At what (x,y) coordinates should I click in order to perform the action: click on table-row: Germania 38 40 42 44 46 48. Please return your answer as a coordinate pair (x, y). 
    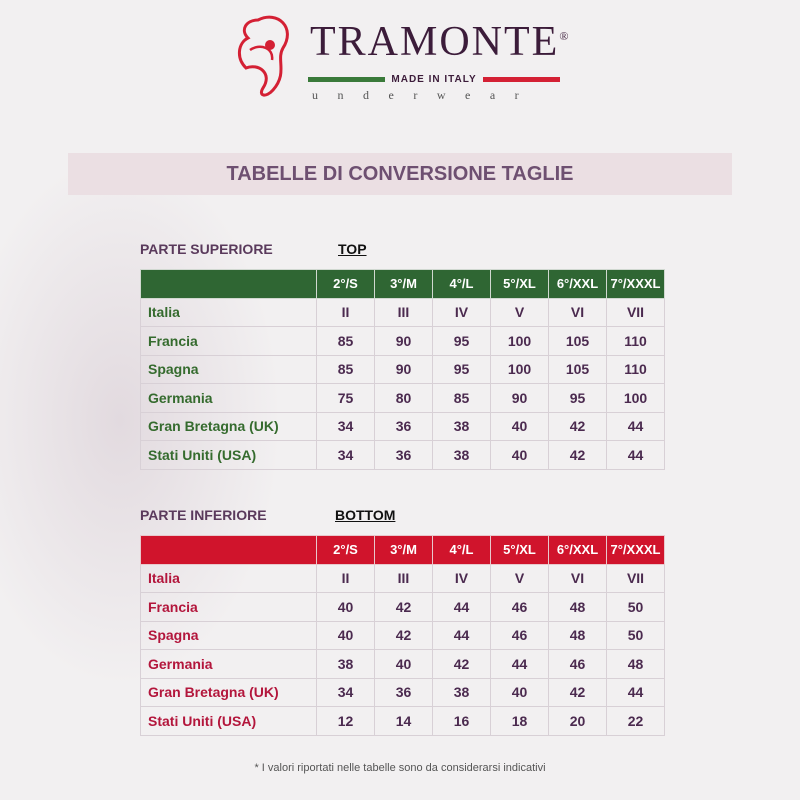
    Looking at the image, I should click on (402, 664).